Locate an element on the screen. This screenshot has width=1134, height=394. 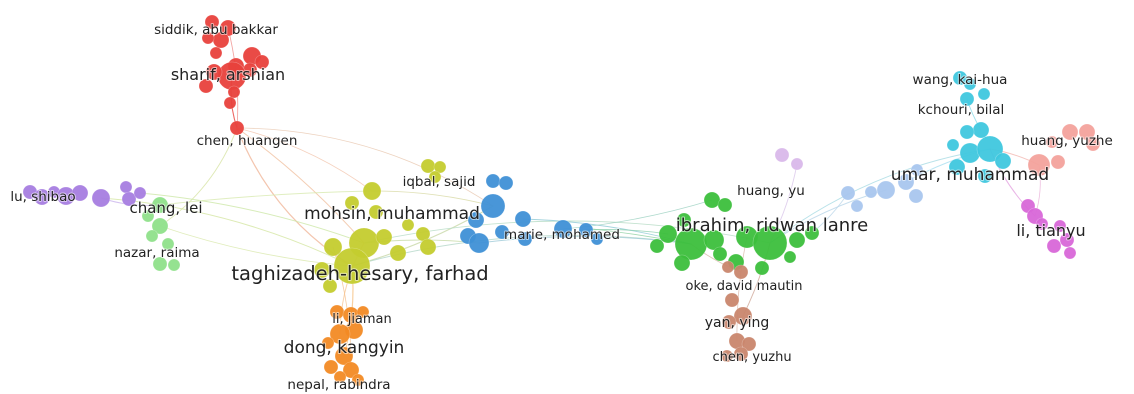
label-umar: umar, muhammad is located at coordinates (970, 175).